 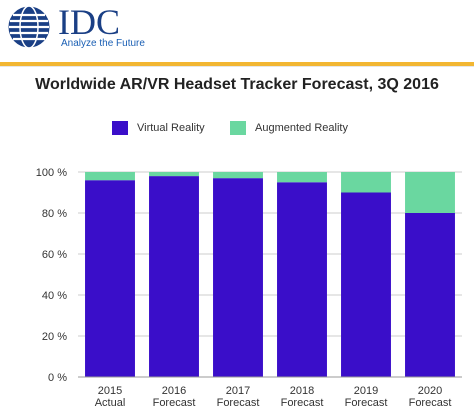 I want to click on legend-label-virtual-reality: Virtual Reality, so click(x=171, y=128).